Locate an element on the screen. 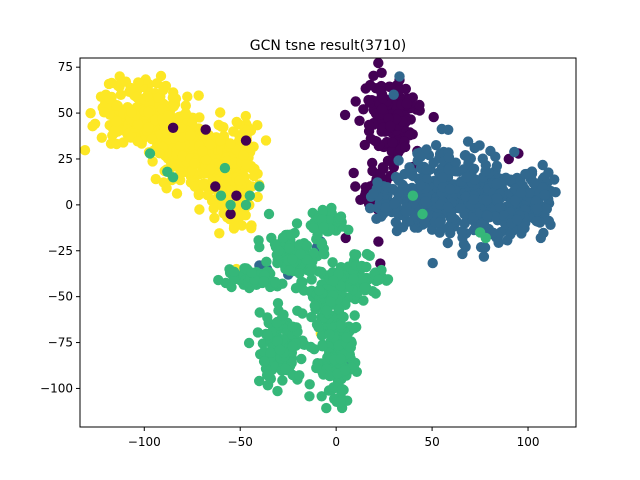 Image resolution: width=640 pixels, height=480 pixels. x-tick-label: 0 is located at coordinates (336, 442).